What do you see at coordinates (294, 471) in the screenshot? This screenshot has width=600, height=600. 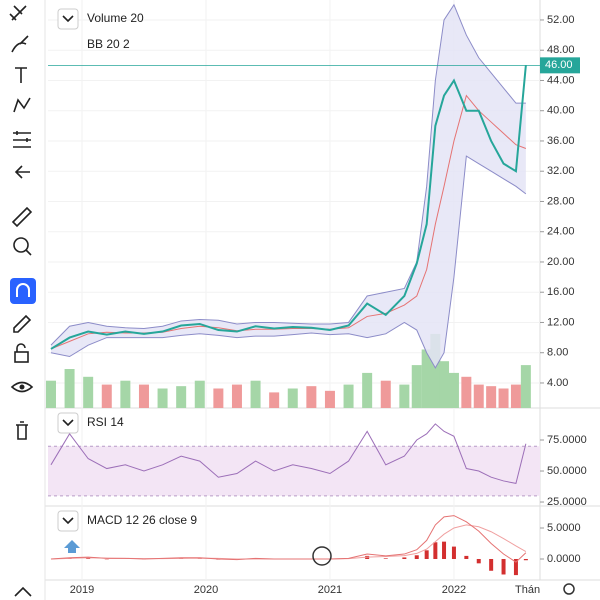 I see `rsi-band` at bounding box center [294, 471].